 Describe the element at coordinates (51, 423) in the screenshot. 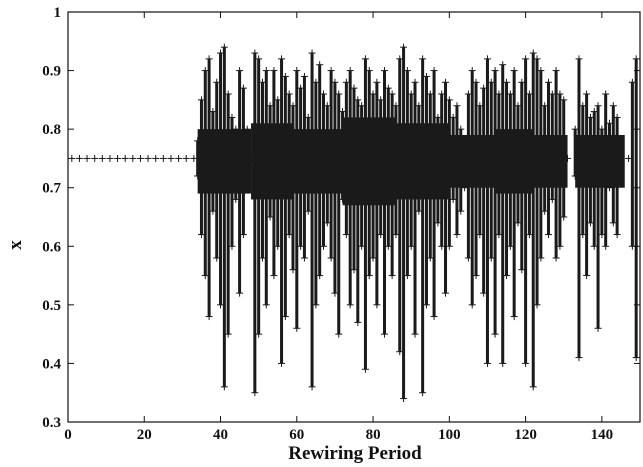

I see `y-tick-label-0: 0.3` at that location.